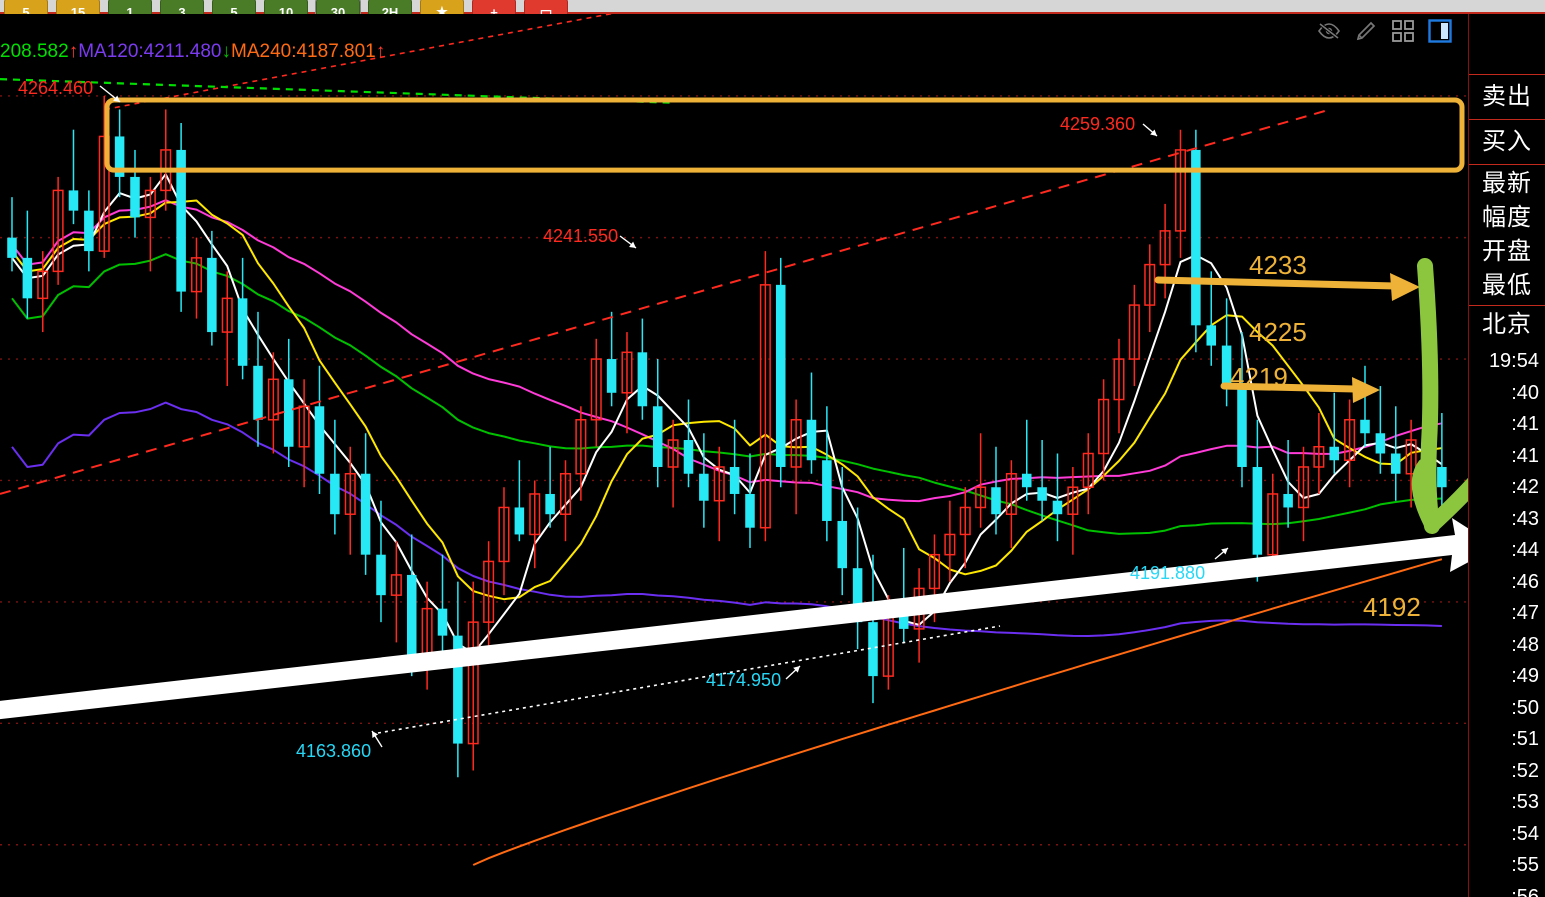 The width and height of the screenshot is (1545, 897). Describe the element at coordinates (1513, 361) in the screenshot. I see `time-row: 19:54` at that location.